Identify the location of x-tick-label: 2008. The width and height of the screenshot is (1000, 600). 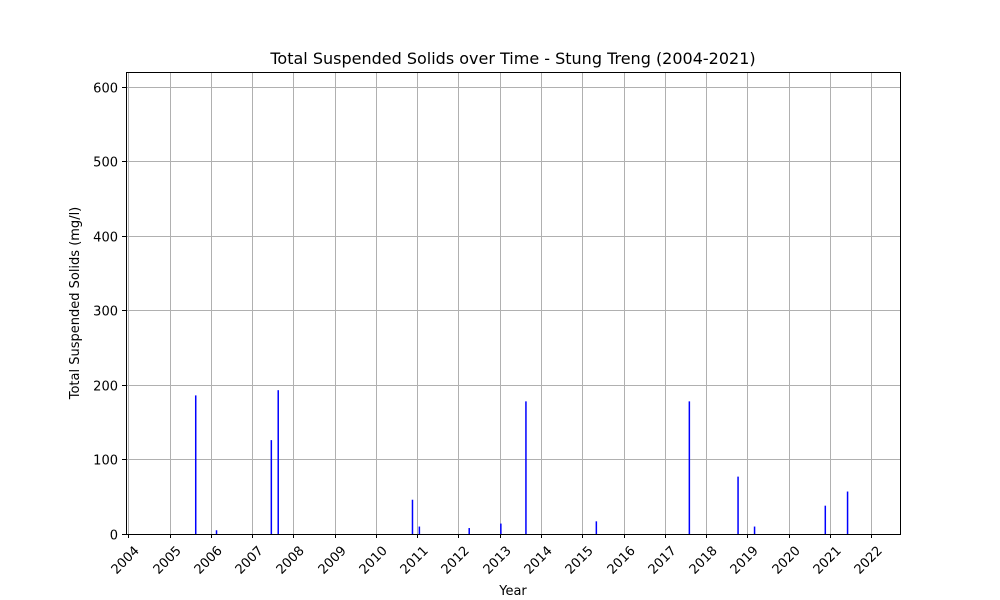
(291, 561).